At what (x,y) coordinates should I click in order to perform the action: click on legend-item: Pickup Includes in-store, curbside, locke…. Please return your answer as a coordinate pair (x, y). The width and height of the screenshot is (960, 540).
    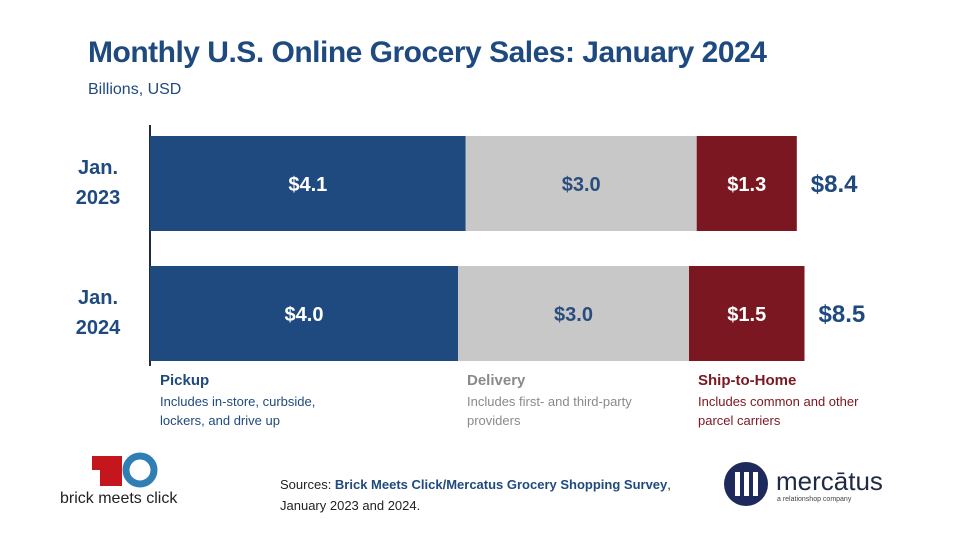
    Looking at the image, I should click on (247, 401).